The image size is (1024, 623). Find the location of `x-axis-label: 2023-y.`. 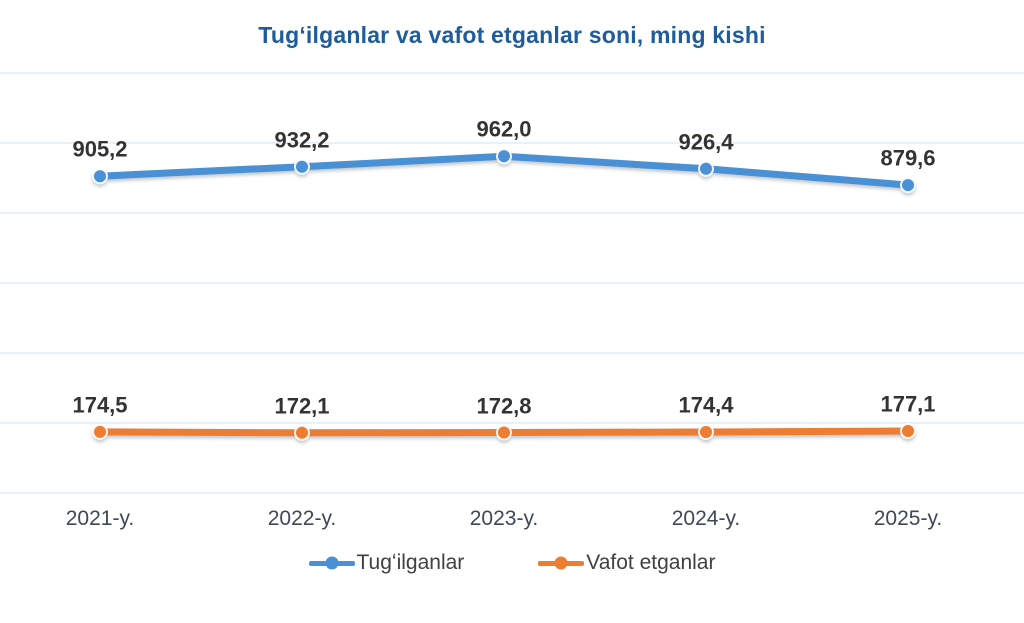

x-axis-label: 2023-y. is located at coordinates (504, 518).